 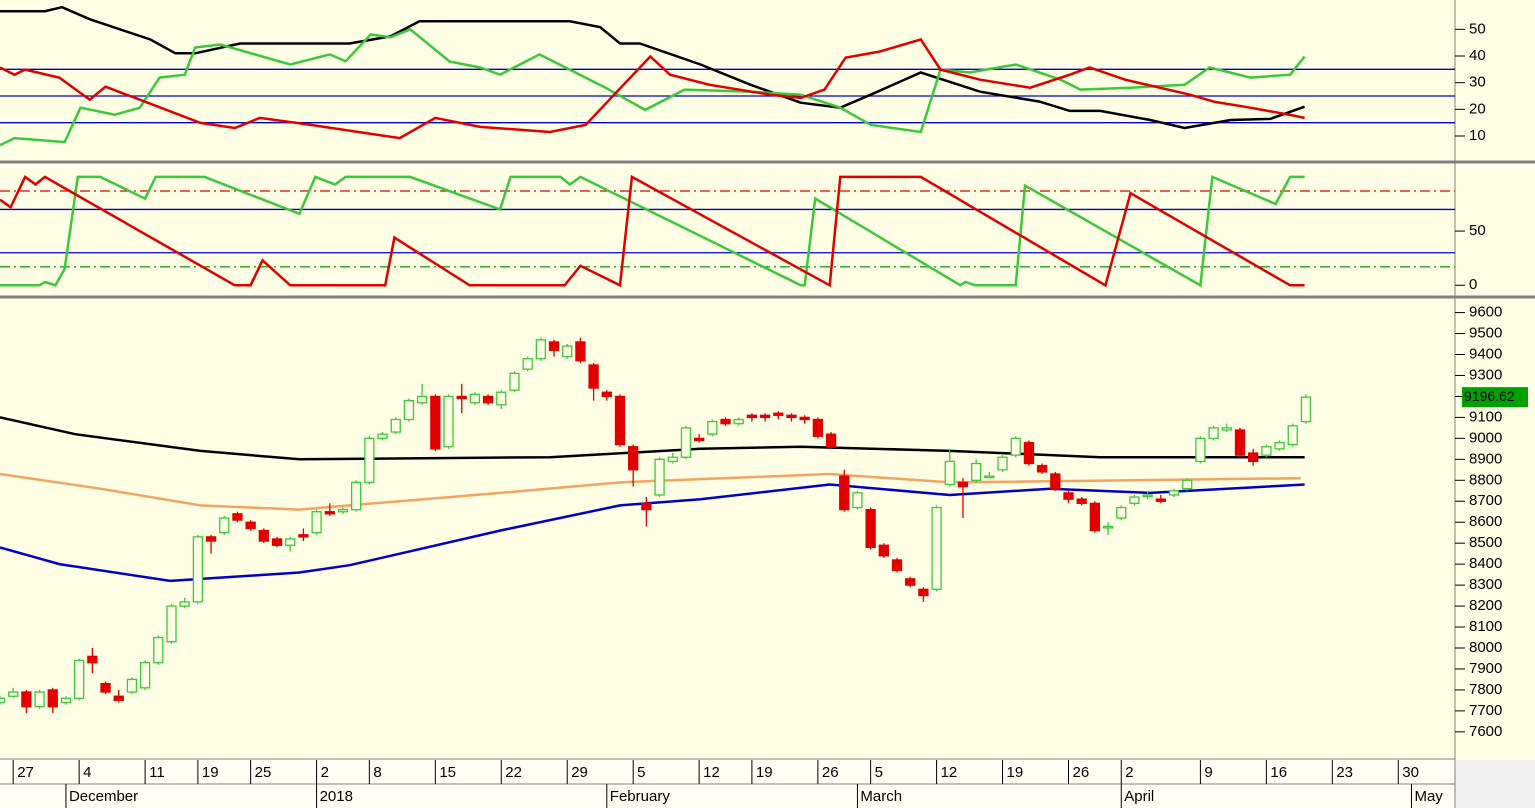 What do you see at coordinates (881, 796) in the screenshot?
I see `month-label: March` at bounding box center [881, 796].